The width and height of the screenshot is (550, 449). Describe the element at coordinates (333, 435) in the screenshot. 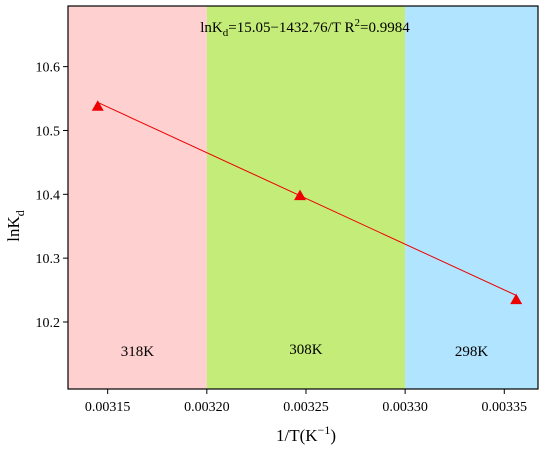

I see `x-axis-label-suffix: )` at that location.